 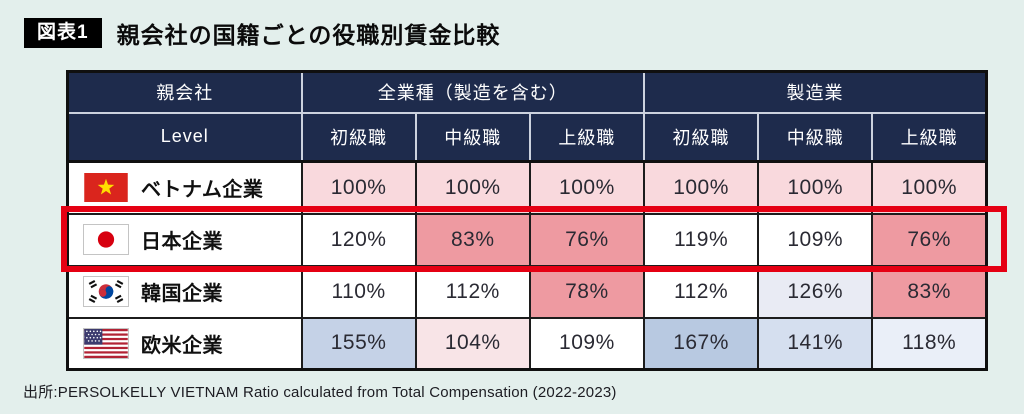 I want to click on cell-western-all-junior: 155%, so click(x=358, y=343).